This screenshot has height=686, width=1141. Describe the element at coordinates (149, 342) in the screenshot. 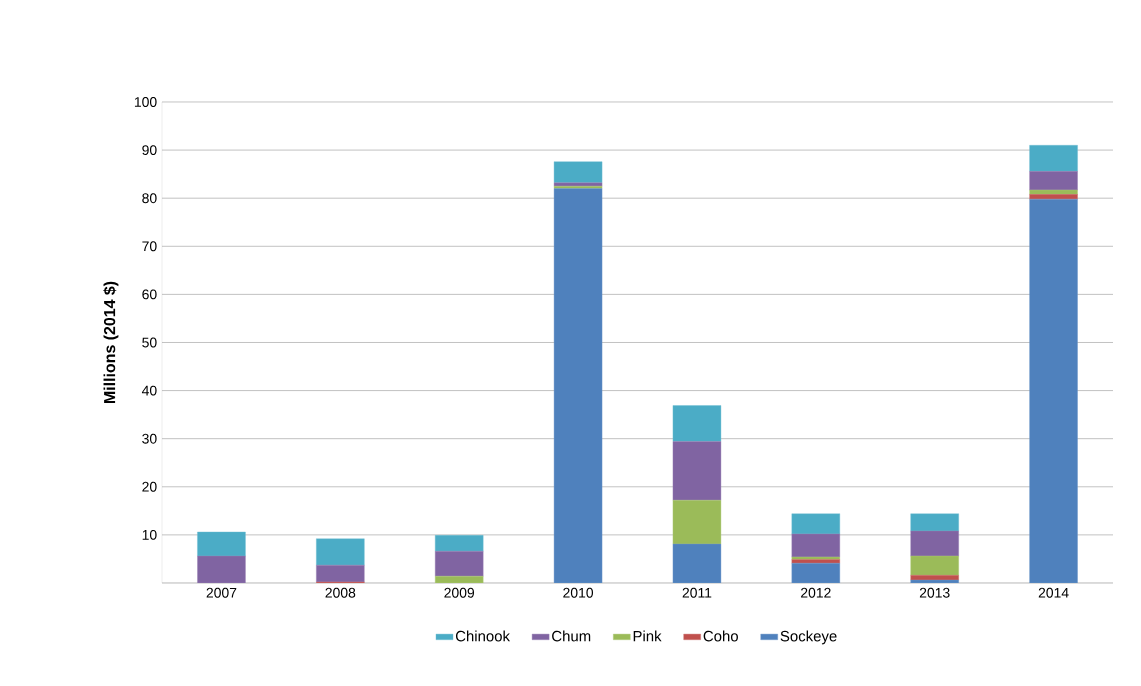

I see `y-tick-label: 50` at that location.